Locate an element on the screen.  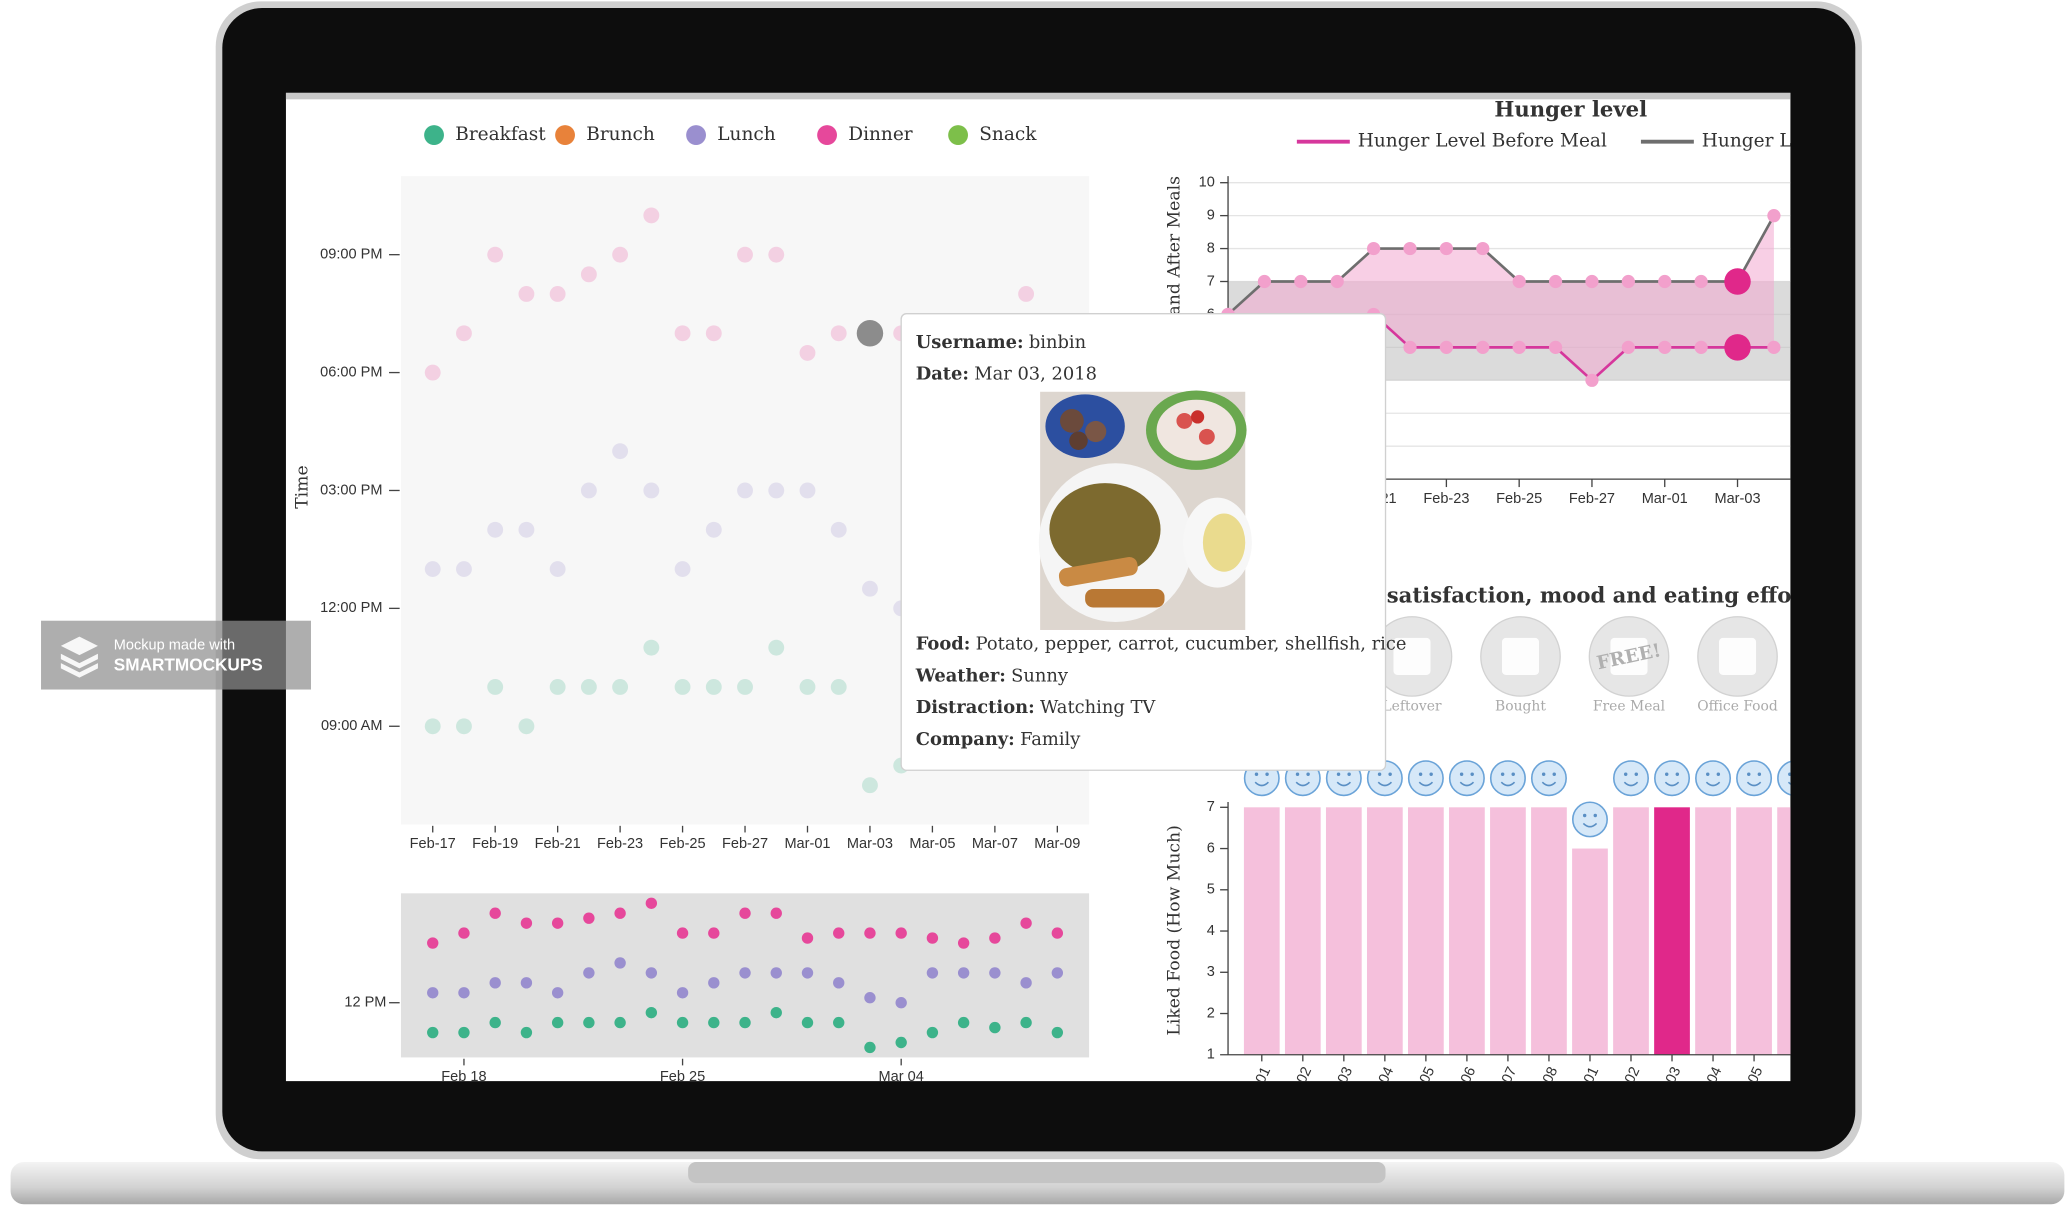
x-tick-label: Feb 18 is located at coordinates (463, 1077).